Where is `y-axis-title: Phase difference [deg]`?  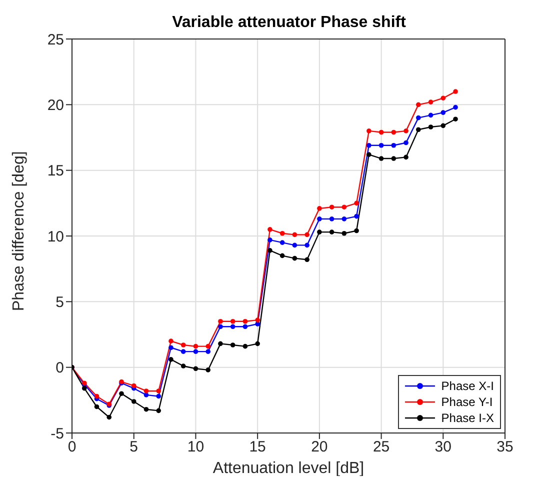 y-axis-title: Phase difference [deg] is located at coordinates (19, 231).